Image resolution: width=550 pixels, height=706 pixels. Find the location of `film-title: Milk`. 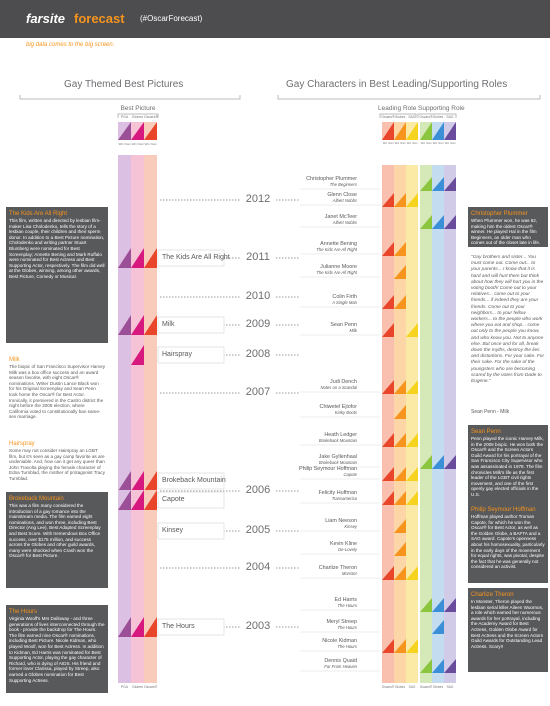

film-title: Milk is located at coordinates (168, 324).